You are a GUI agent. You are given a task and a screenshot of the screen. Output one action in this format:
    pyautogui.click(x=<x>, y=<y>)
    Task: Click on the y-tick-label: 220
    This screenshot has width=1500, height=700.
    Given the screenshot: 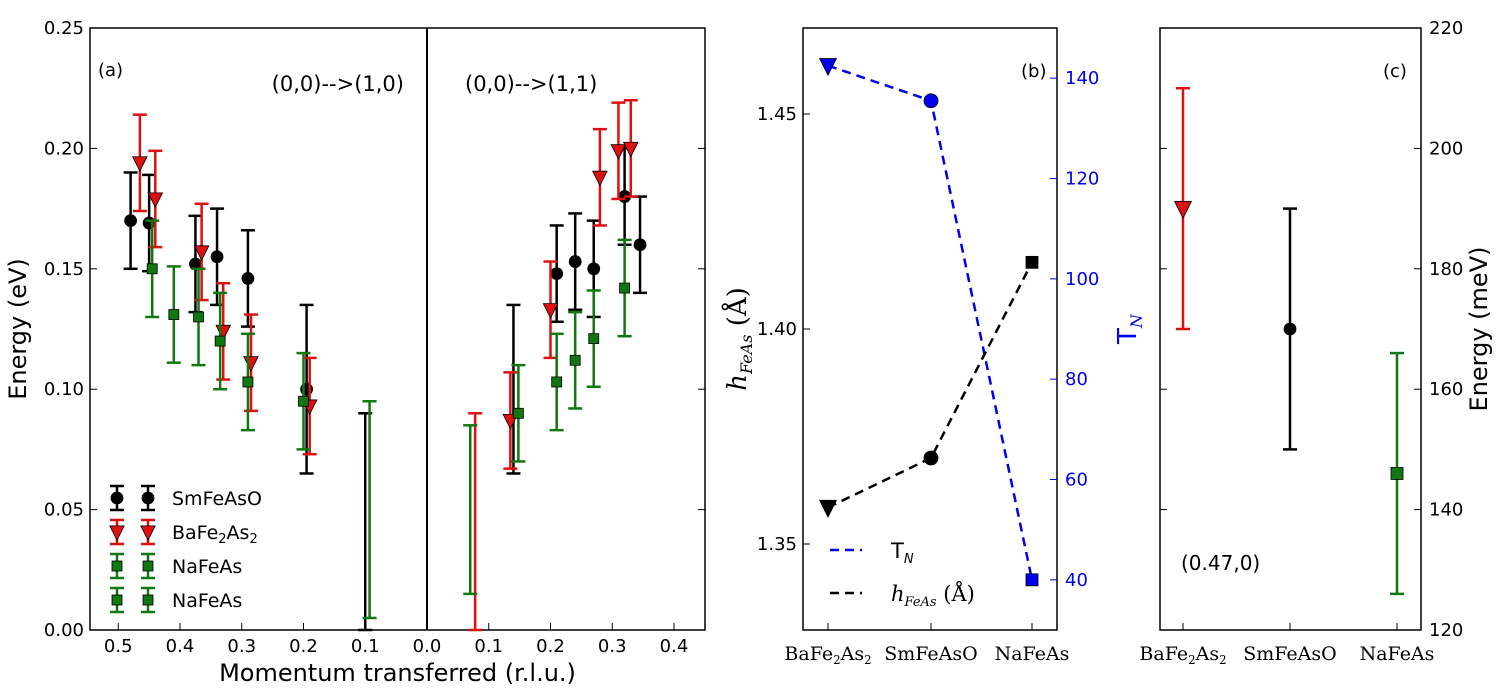 What is the action you would take?
    pyautogui.click(x=1446, y=28)
    